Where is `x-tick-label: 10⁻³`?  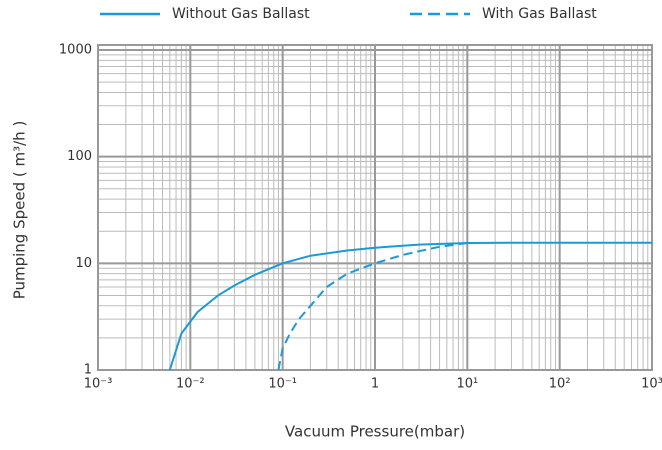
x-tick-label: 10⁻³ is located at coordinates (98, 384).